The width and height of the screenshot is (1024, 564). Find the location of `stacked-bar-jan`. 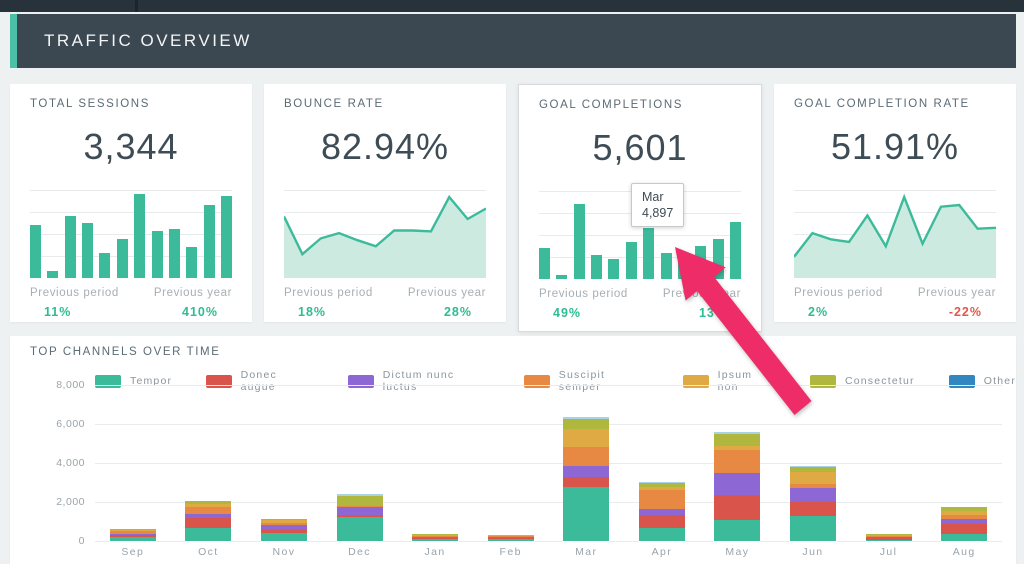

stacked-bar-jan is located at coordinates (435, 537).